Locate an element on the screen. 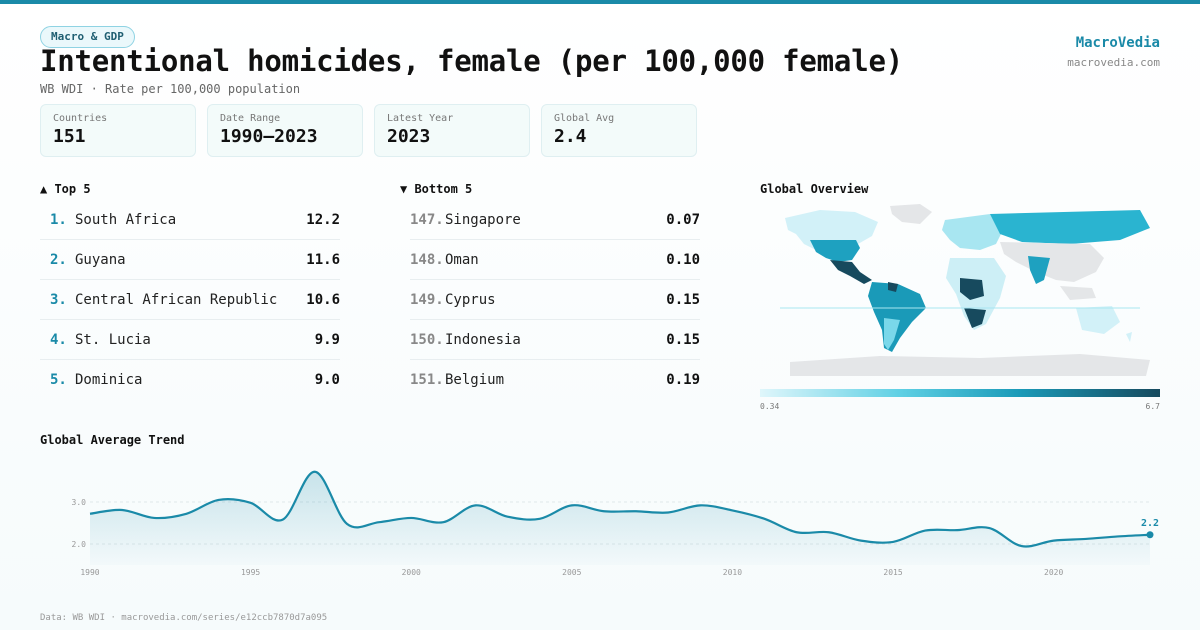 The width and height of the screenshot is (1200, 630). map-region-southern-cone is located at coordinates (892, 334).